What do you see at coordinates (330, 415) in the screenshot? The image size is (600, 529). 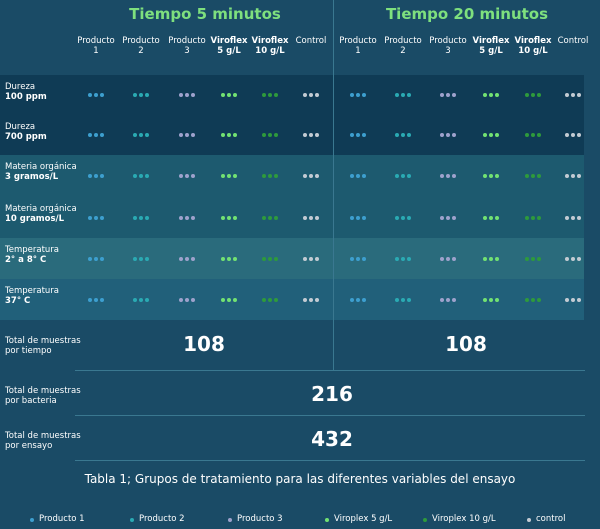 I see `separator` at bounding box center [330, 415].